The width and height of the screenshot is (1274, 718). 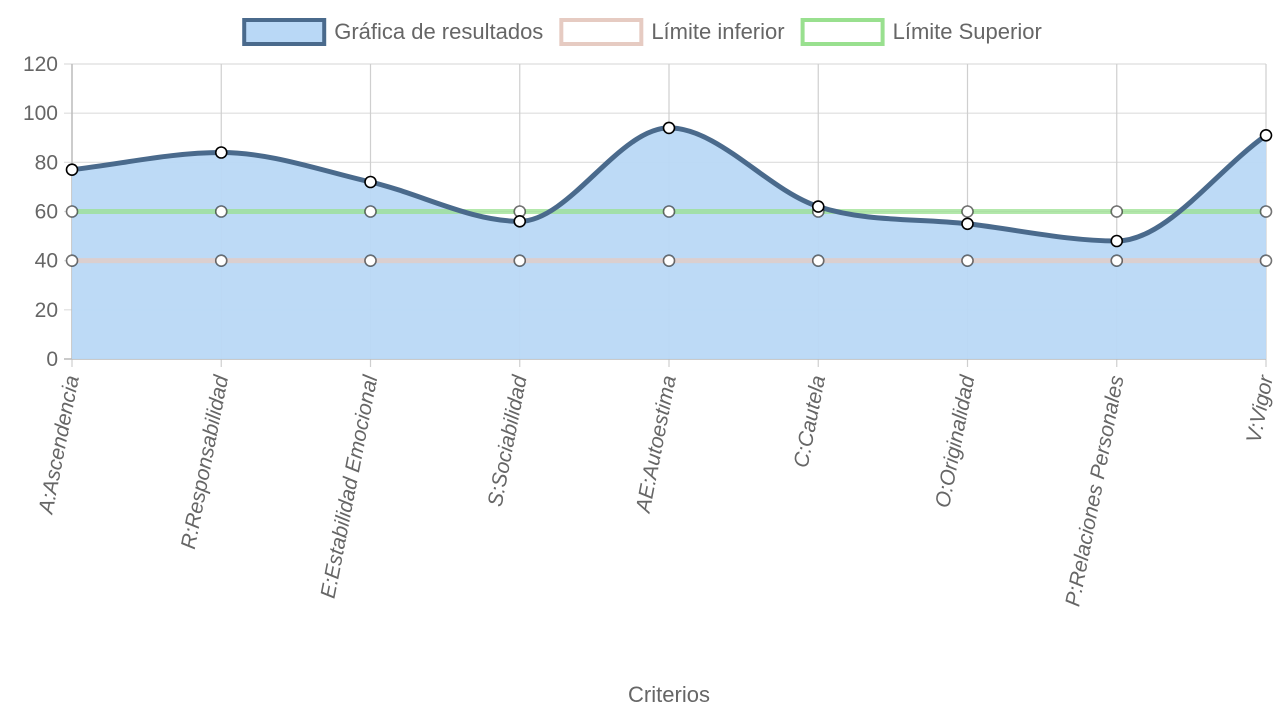 I want to click on y-tick-label: 20, so click(x=46, y=310).